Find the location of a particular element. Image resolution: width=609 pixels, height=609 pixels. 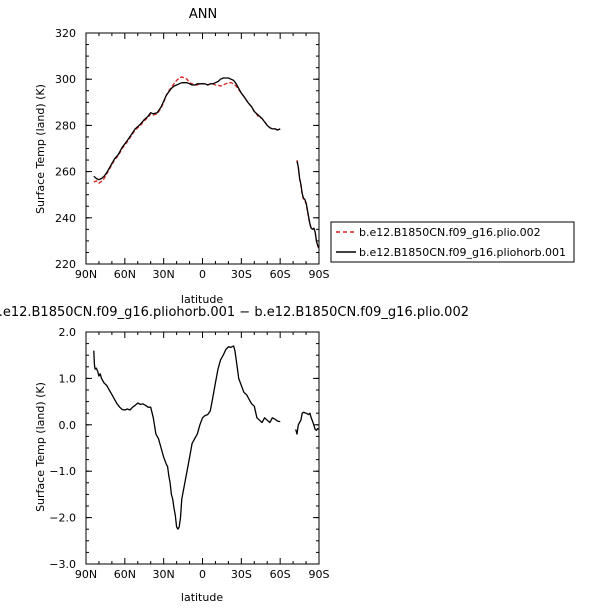

legend-label-plio: b.e12.B1850CN.f09_g16.plio.002 is located at coordinates (450, 232).